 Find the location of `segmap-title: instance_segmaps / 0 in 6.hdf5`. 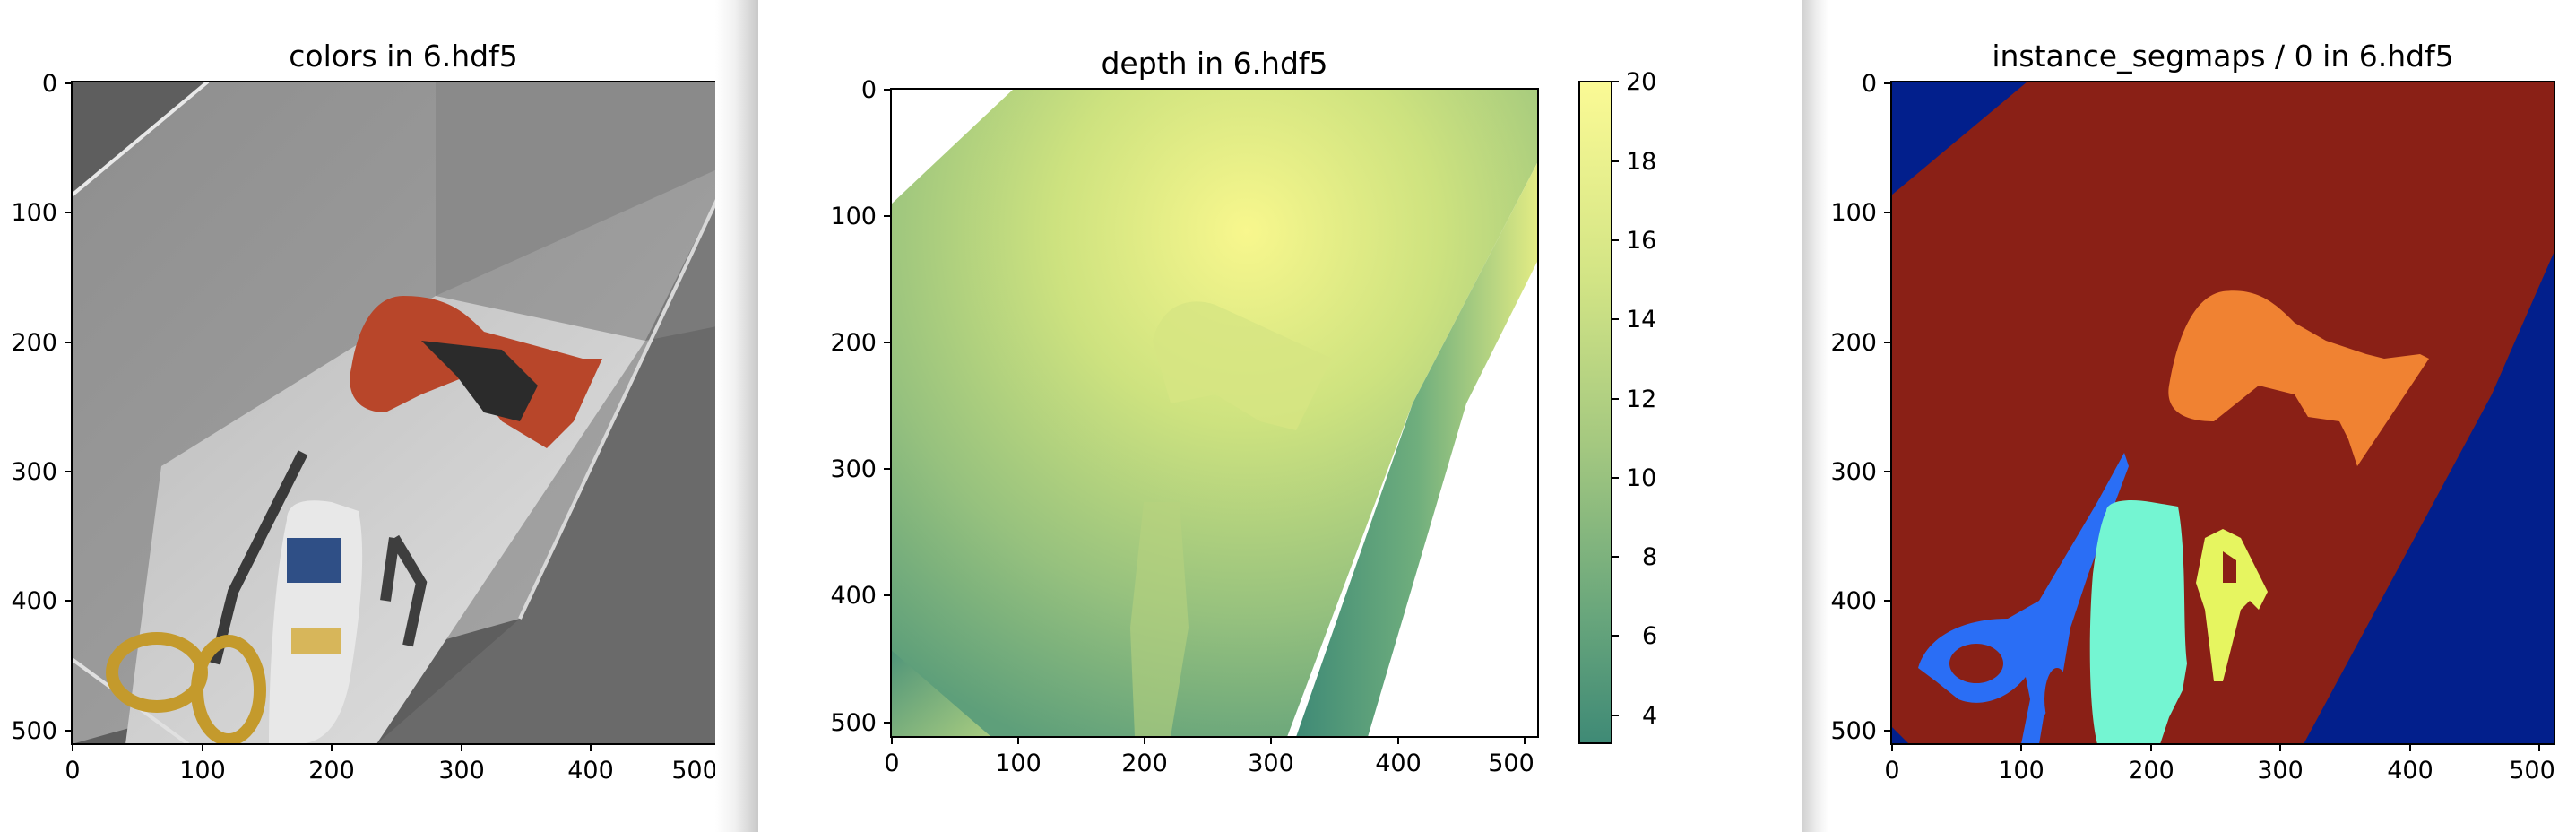

segmap-title: instance_segmaps / 0 in 6.hdf5 is located at coordinates (2222, 57).